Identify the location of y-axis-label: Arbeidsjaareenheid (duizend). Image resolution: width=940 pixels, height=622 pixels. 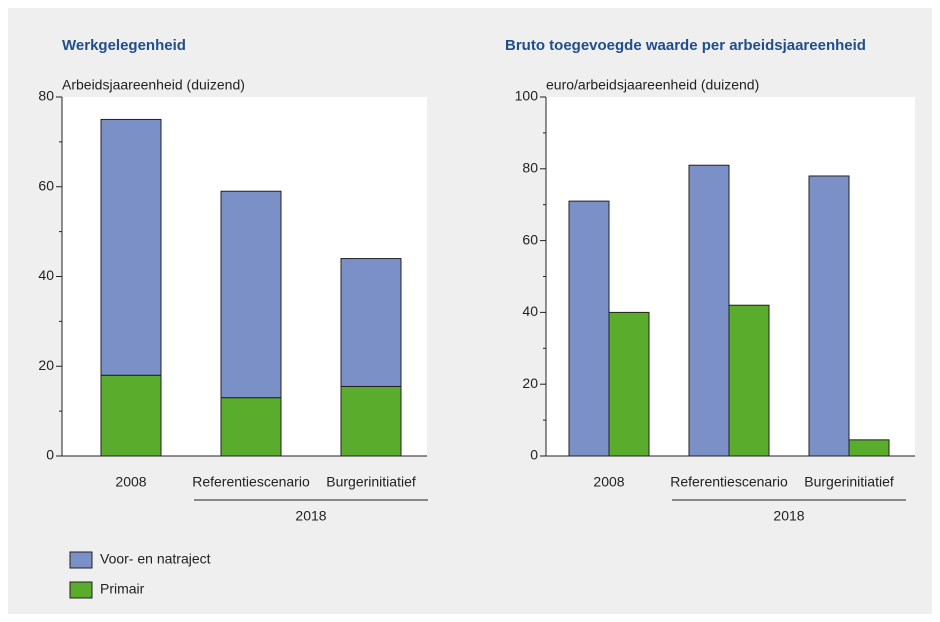
(153, 85).